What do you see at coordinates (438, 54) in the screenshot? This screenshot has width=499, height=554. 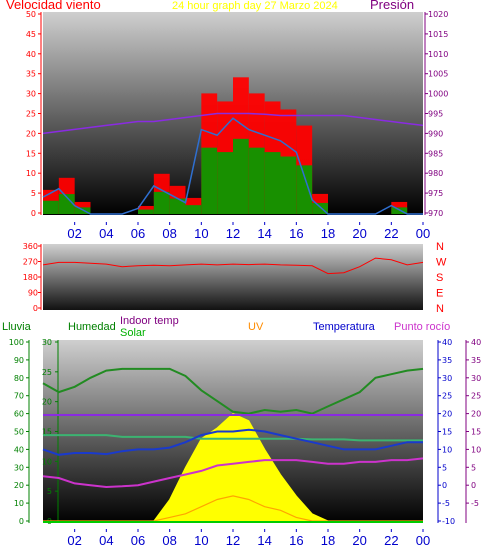 I see `tick-label: 1010` at bounding box center [438, 54].